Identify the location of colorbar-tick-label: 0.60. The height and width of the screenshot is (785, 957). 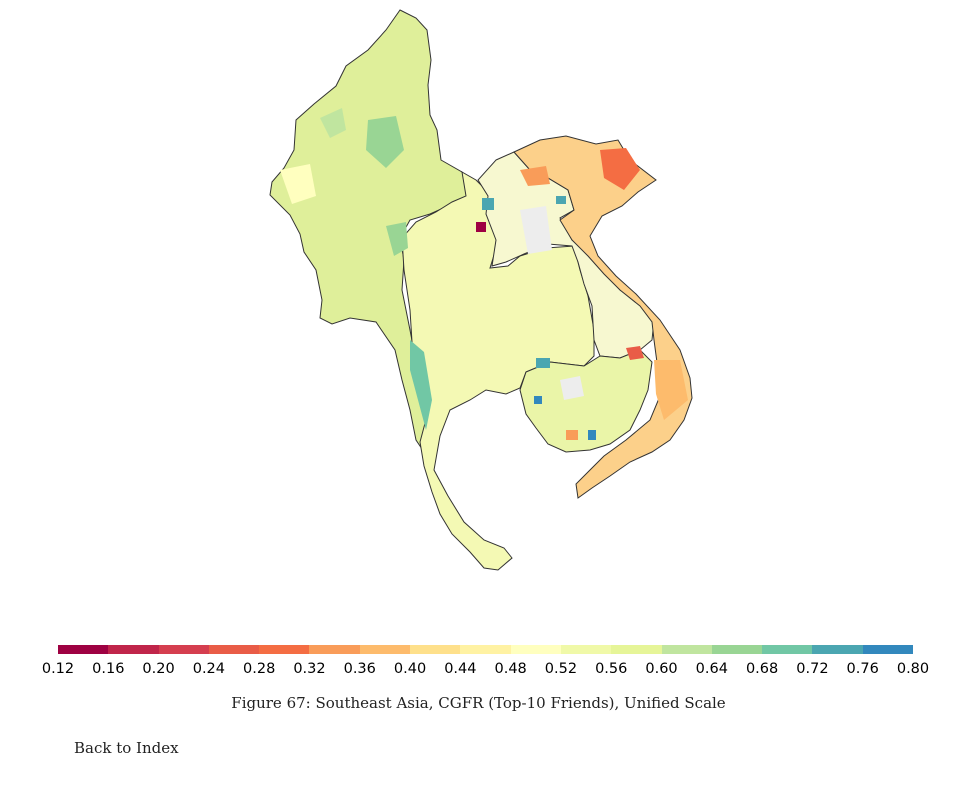
(661, 669).